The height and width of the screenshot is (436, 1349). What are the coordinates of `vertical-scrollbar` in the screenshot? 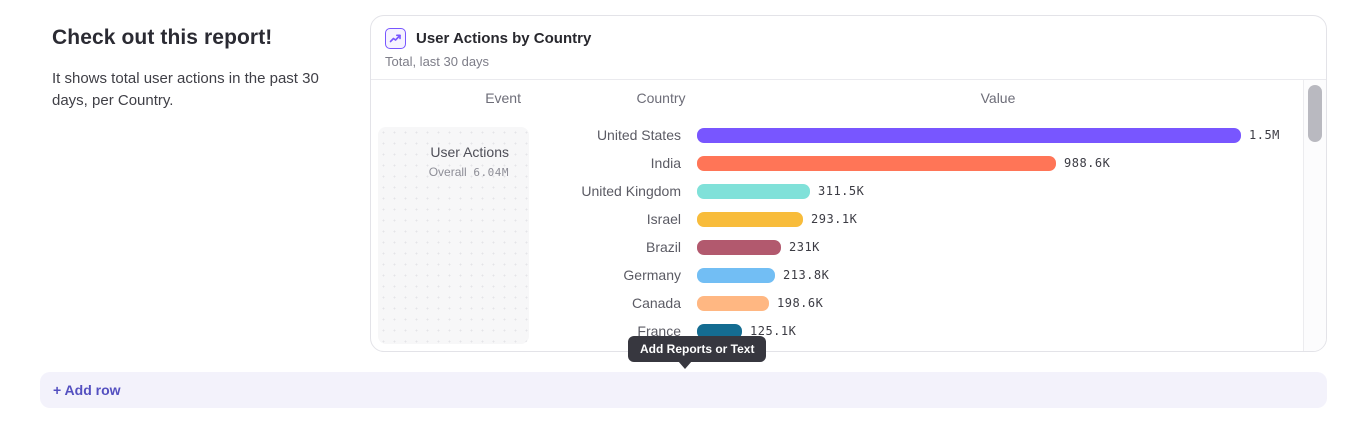 It's located at (1314, 215).